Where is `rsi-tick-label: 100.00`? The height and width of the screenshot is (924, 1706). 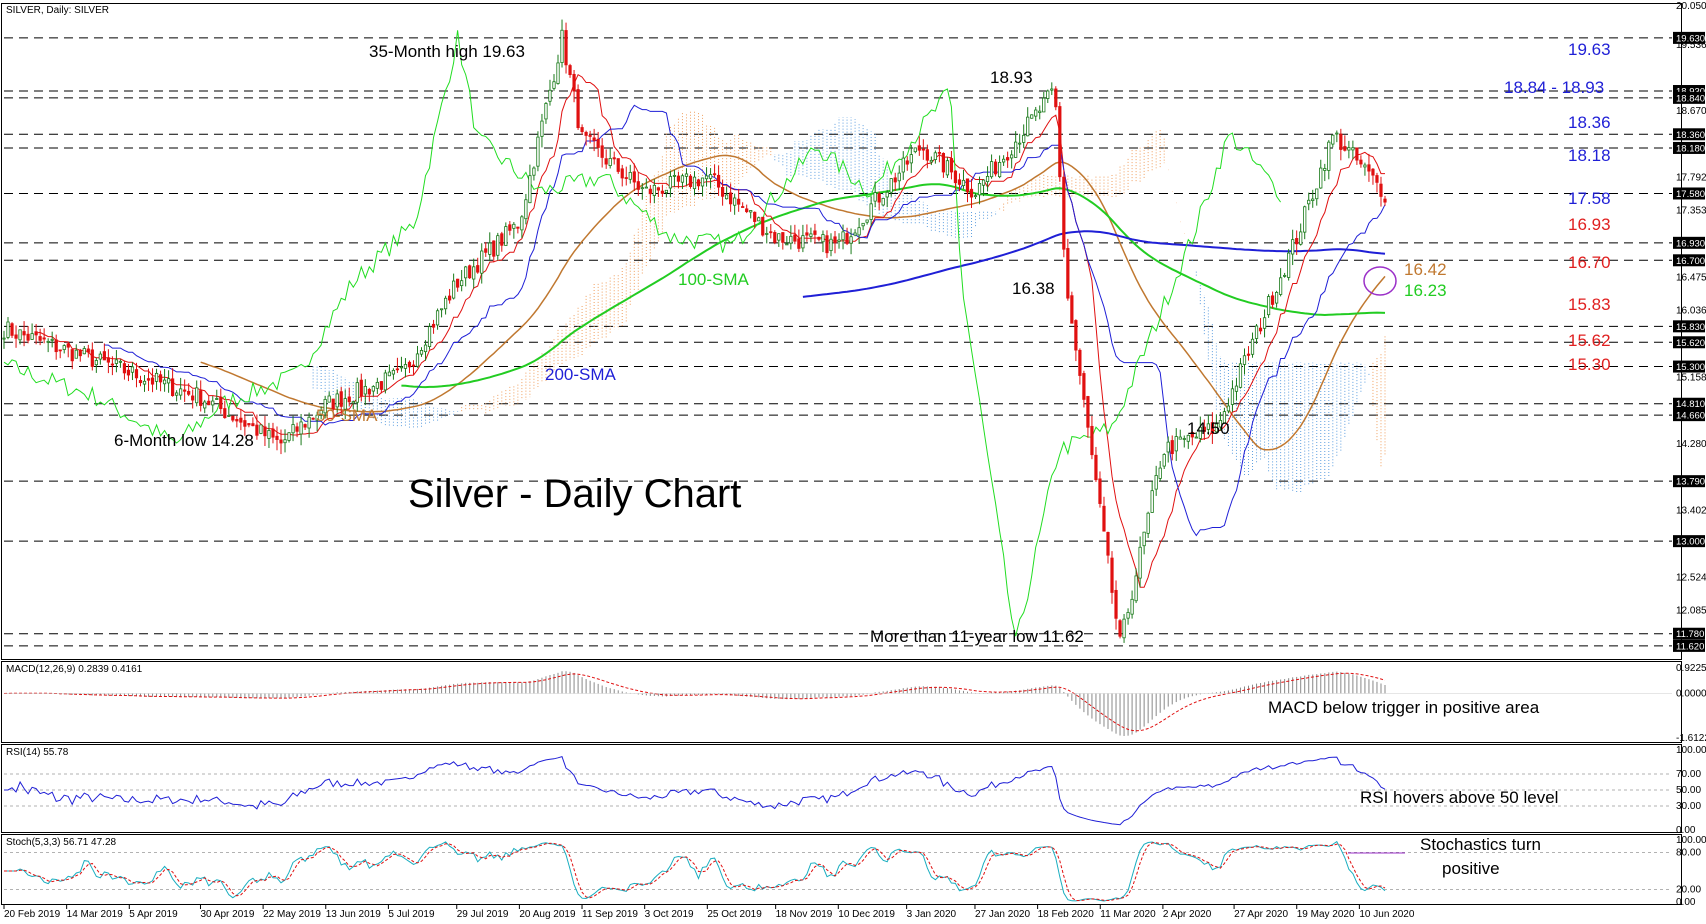
rsi-tick-label: 100.00 is located at coordinates (1691, 750).